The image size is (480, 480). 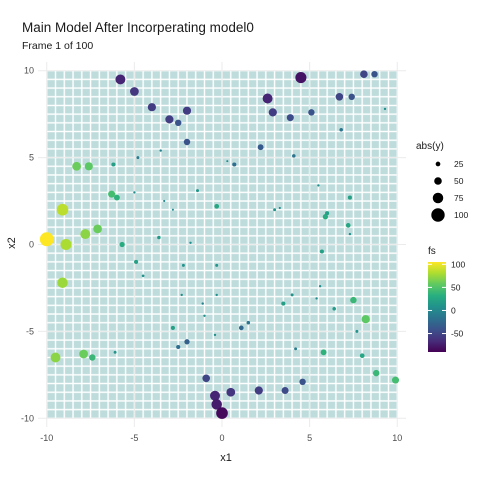 I want to click on chart-title: Main Model After Incorperating model0, so click(x=138, y=27).